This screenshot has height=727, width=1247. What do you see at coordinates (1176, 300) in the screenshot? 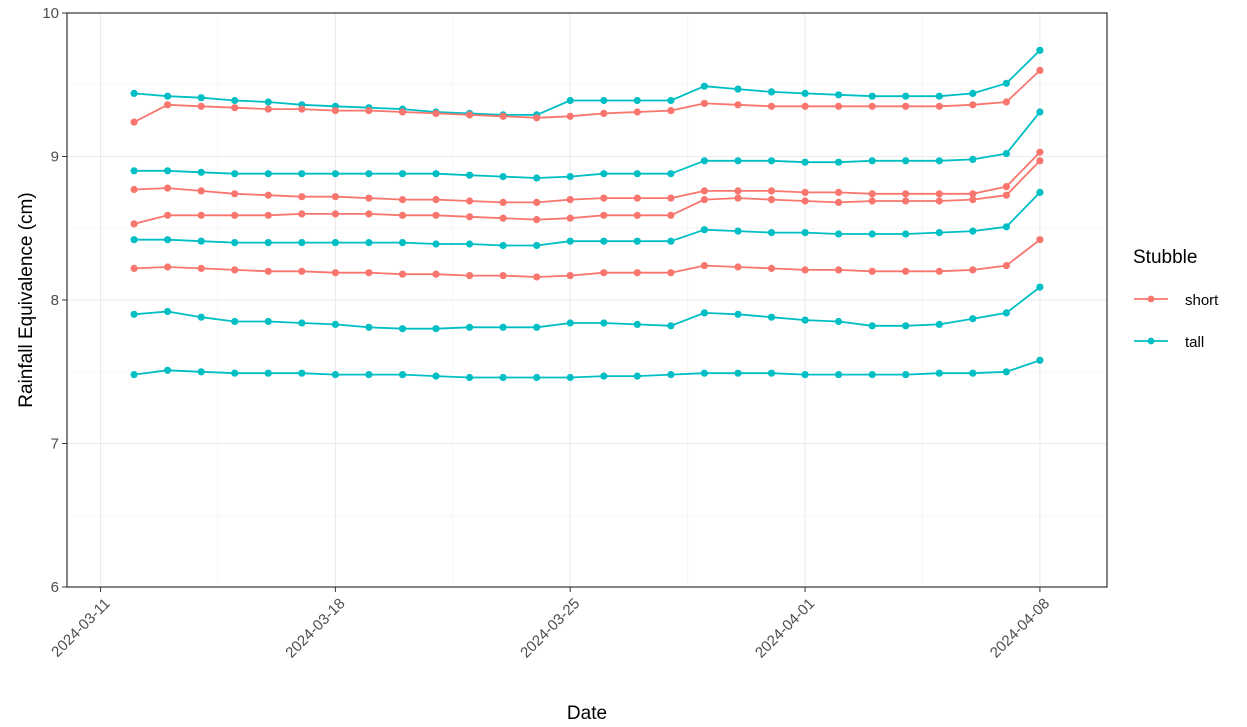
I see `legend-entry-short: short` at bounding box center [1176, 300].